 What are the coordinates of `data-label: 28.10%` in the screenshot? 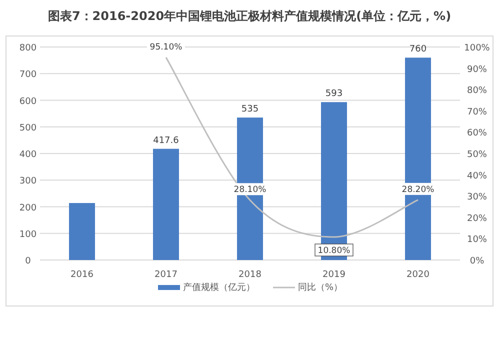 It's located at (250, 190).